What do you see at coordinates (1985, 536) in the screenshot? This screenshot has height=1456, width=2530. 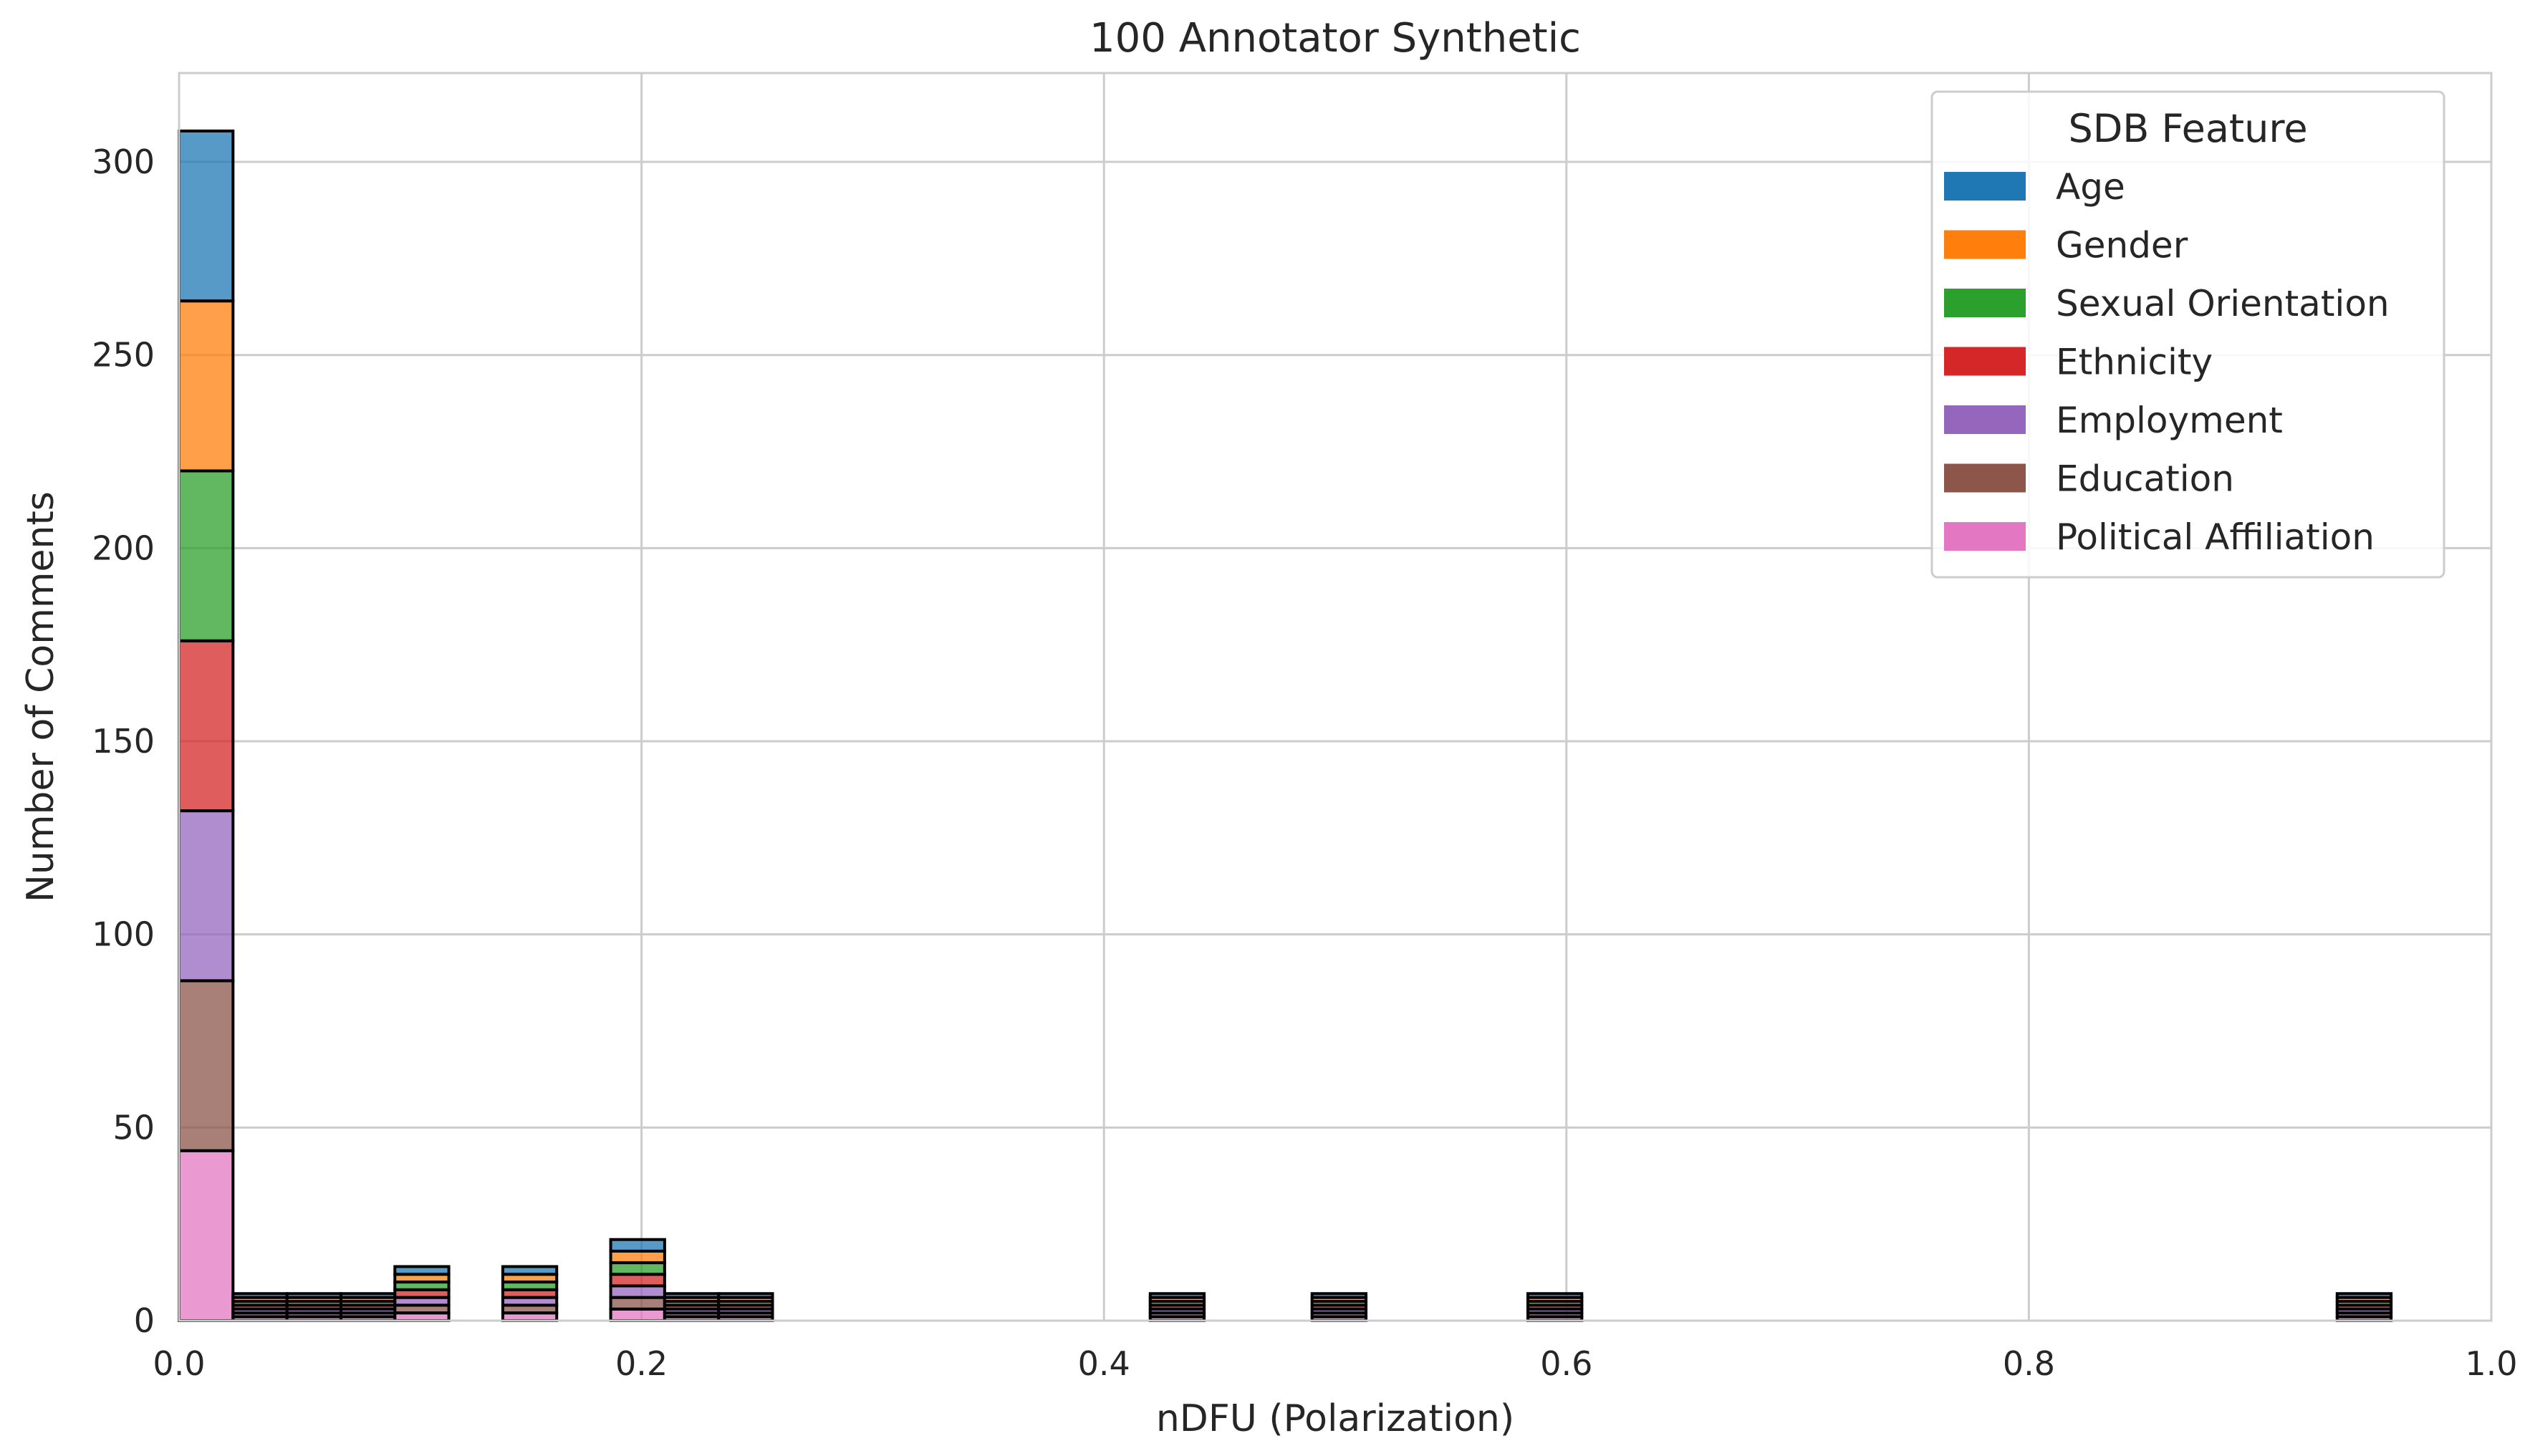 I see `legend-swatch-political-affiliation` at bounding box center [1985, 536].